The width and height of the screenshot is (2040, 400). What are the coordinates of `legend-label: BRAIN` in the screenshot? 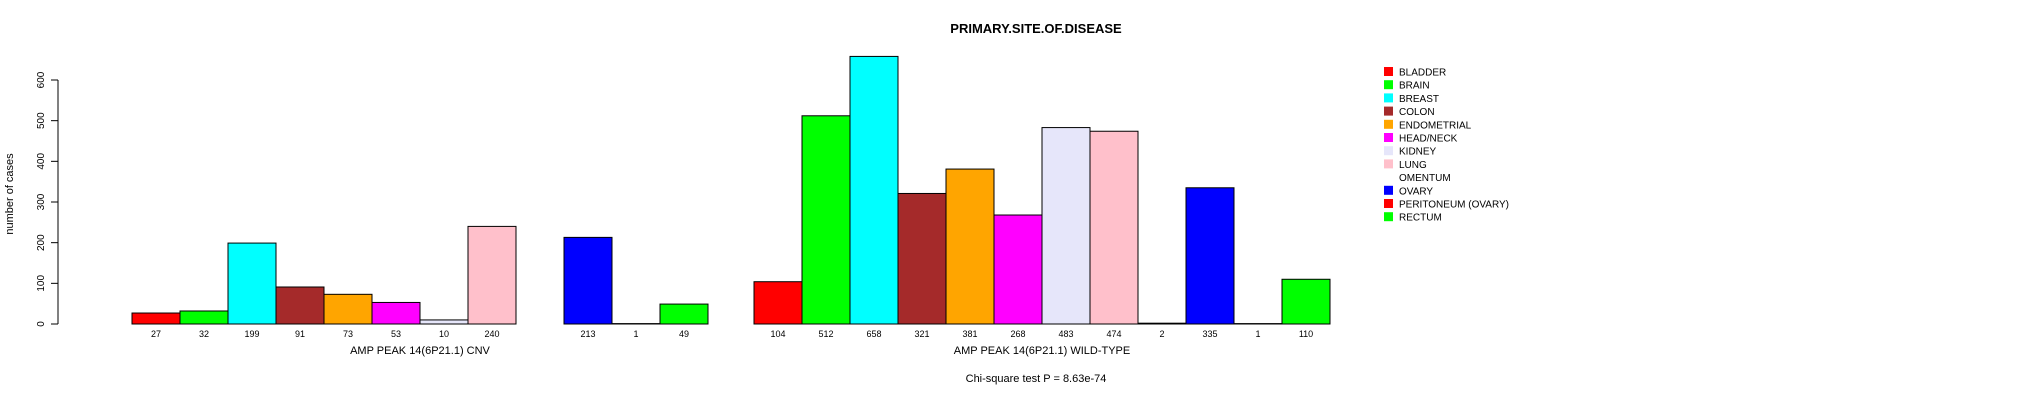 It's located at (1414, 86).